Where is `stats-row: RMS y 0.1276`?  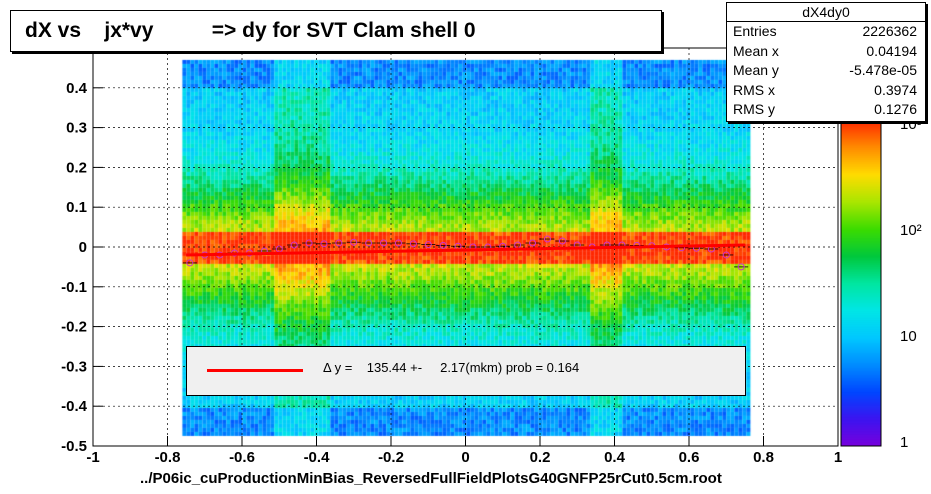
stats-row: RMS y 0.1276 is located at coordinates (826, 110).